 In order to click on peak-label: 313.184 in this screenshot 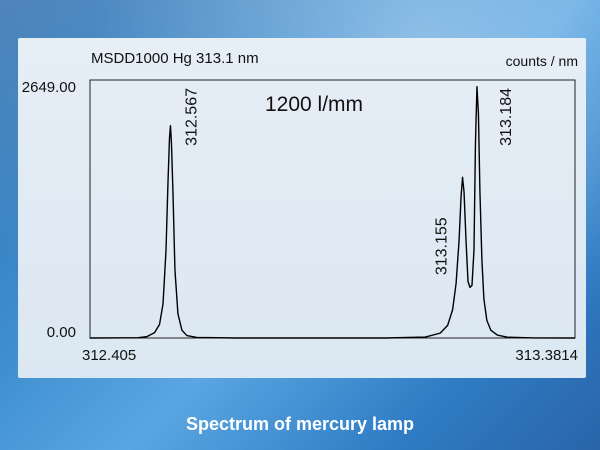, I will do `click(506, 117)`.